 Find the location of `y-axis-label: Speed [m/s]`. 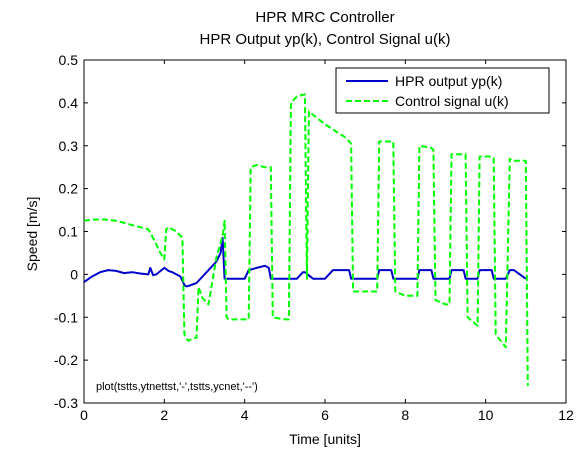

y-axis-label: Speed [m/s] is located at coordinates (32, 234).